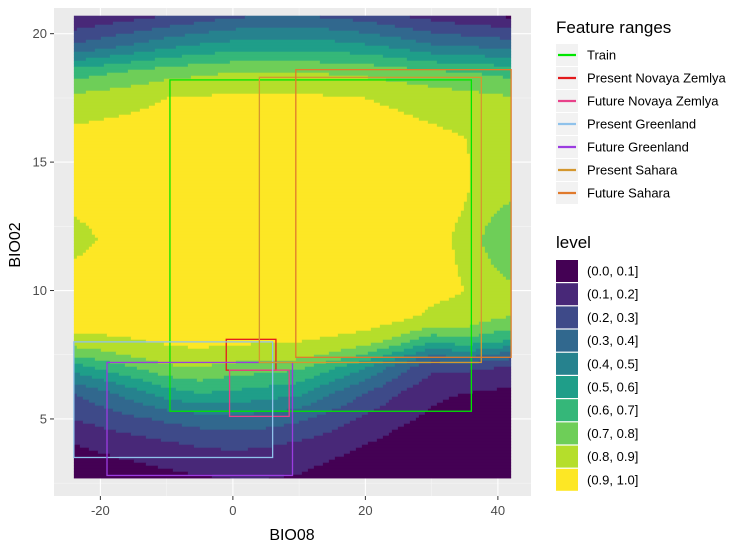 The image size is (750, 555). What do you see at coordinates (612, 387) in the screenshot?
I see `legend-level-label: (0.5, 0.6]` at bounding box center [612, 387].